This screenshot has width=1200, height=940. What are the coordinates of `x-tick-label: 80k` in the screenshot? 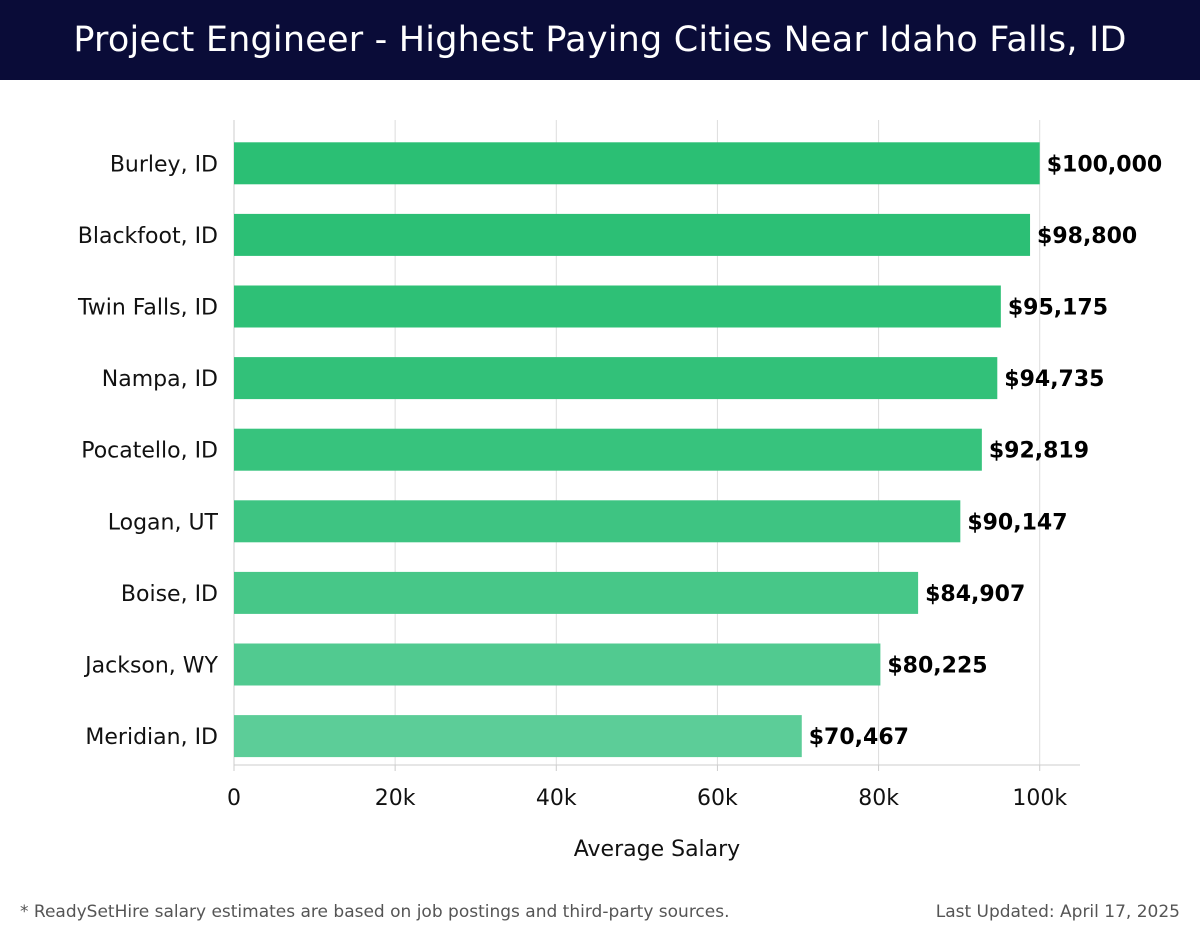 It's located at (878, 798).